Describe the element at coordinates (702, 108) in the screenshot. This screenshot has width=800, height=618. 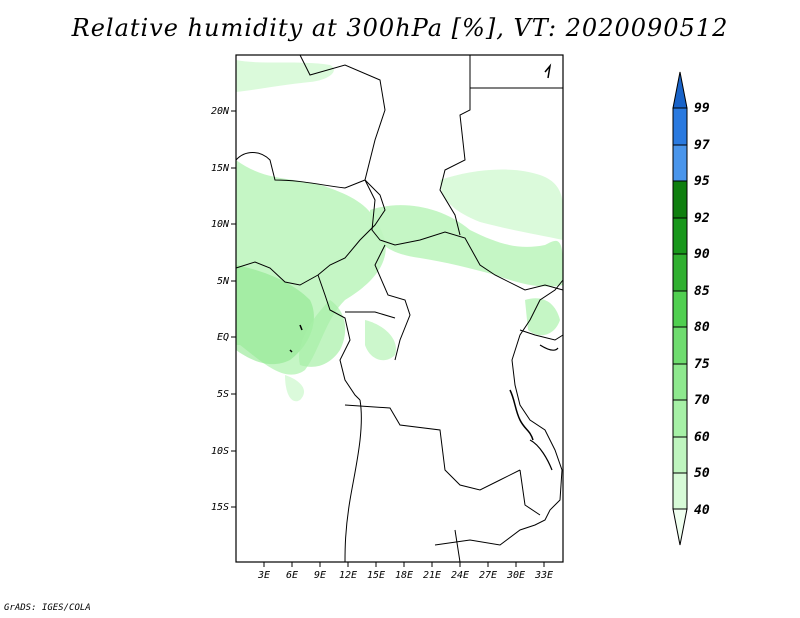
I see `colorbar-label: 99` at that location.